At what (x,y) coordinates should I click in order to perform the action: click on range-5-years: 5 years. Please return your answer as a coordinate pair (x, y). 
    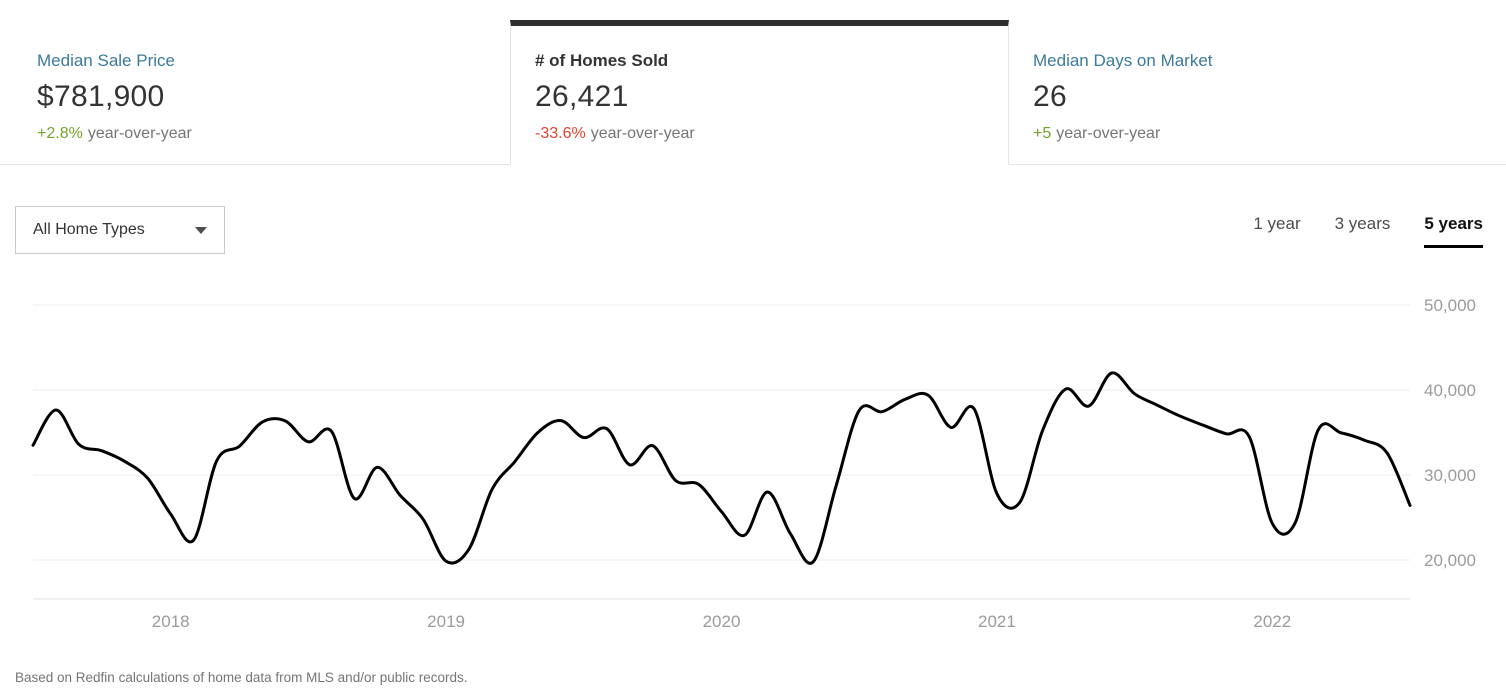
    Looking at the image, I should click on (1453, 231).